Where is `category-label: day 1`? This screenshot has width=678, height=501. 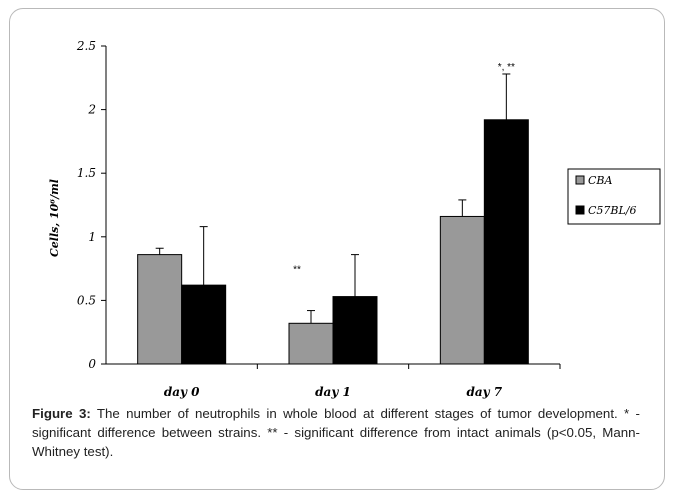 category-label: day 1 is located at coordinates (333, 392).